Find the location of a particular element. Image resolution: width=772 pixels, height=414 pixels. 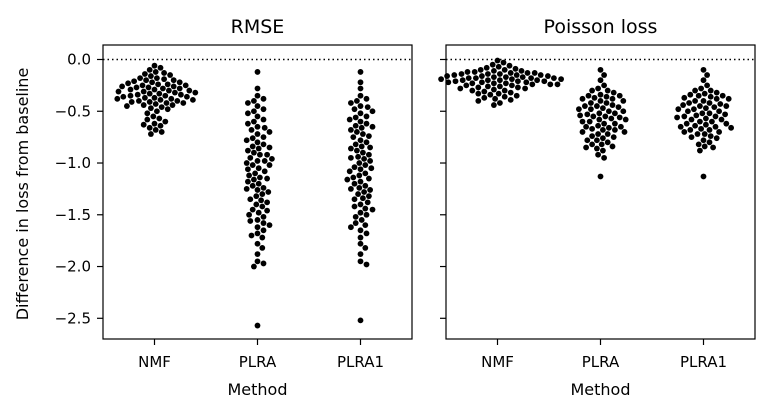

y-axis-label: Difference in loss from baseline is located at coordinates (22, 194).